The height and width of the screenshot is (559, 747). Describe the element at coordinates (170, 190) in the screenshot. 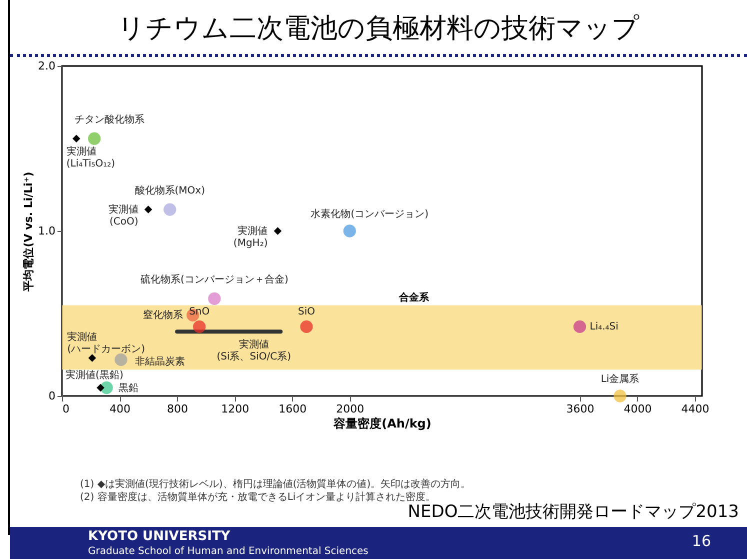

I see `annotation: 酸化物系(MOx)` at that location.